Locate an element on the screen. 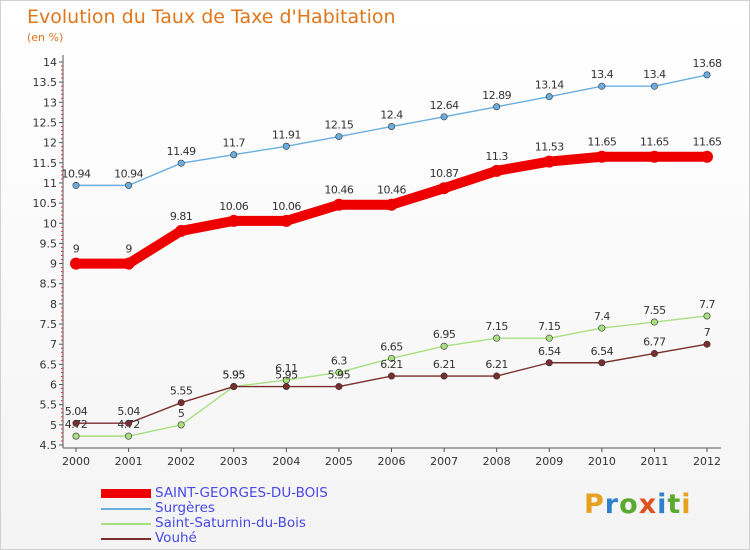 The height and width of the screenshot is (550, 750). proxiti-logo: Proxiti is located at coordinates (638, 504).